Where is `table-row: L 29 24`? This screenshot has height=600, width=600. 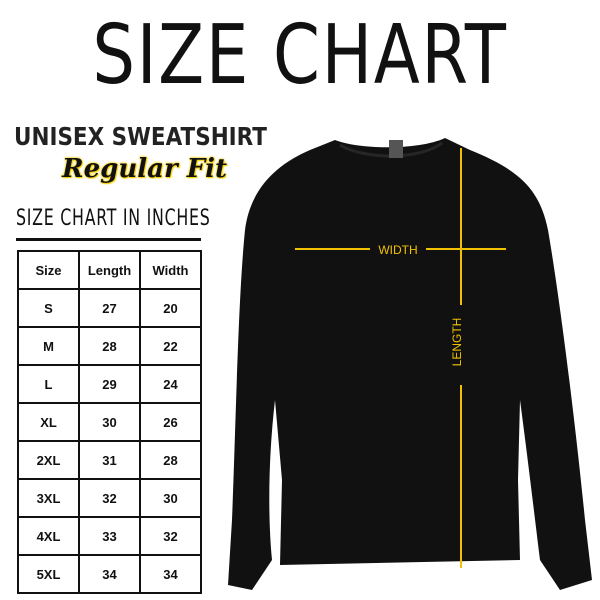 table-row: L 29 24 is located at coordinates (109, 384).